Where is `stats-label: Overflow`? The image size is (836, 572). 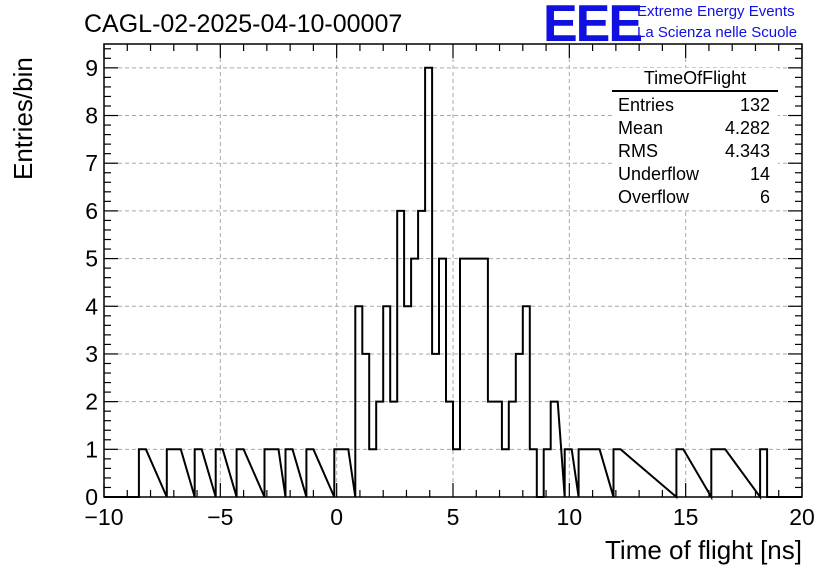 stats-label: Overflow is located at coordinates (654, 197).